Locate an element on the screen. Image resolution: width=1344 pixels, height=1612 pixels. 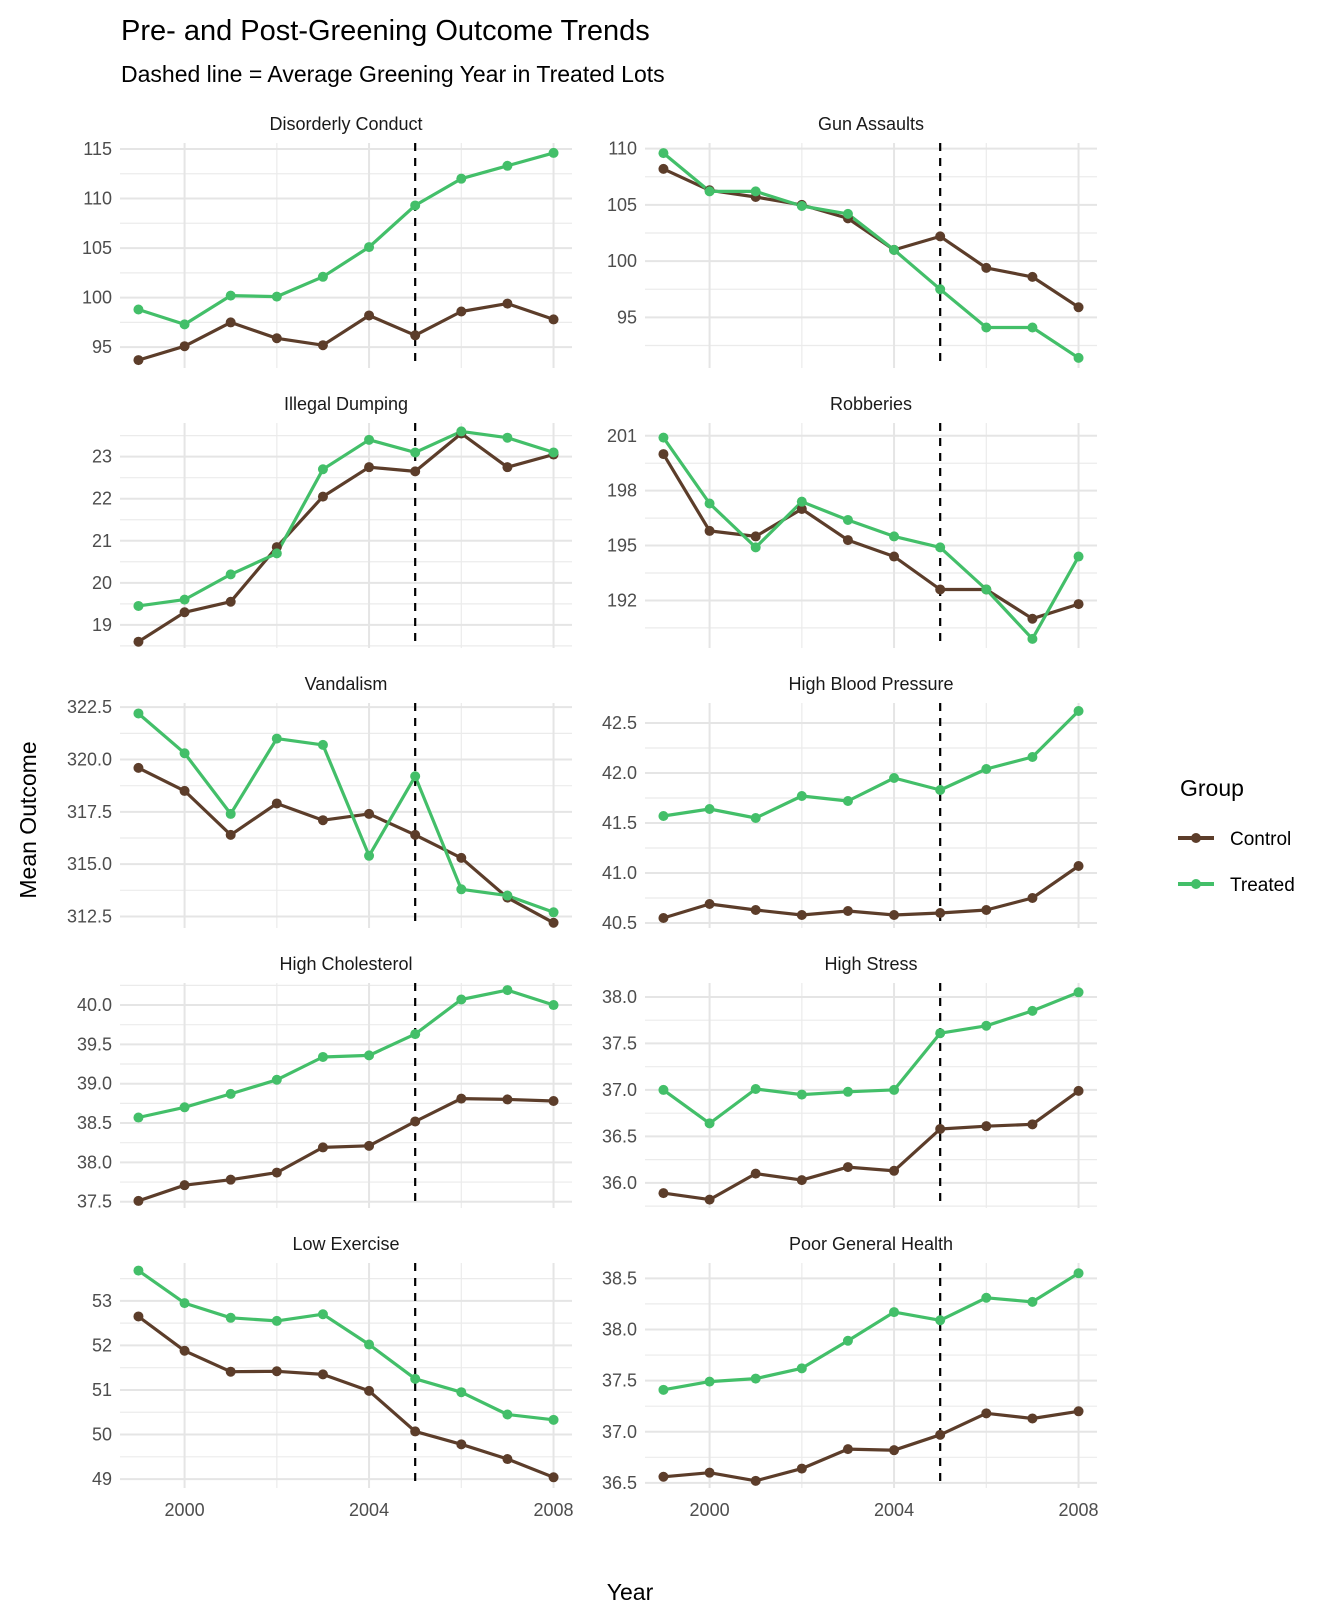
y-tick-label: 41.5 is located at coordinates (619, 823).